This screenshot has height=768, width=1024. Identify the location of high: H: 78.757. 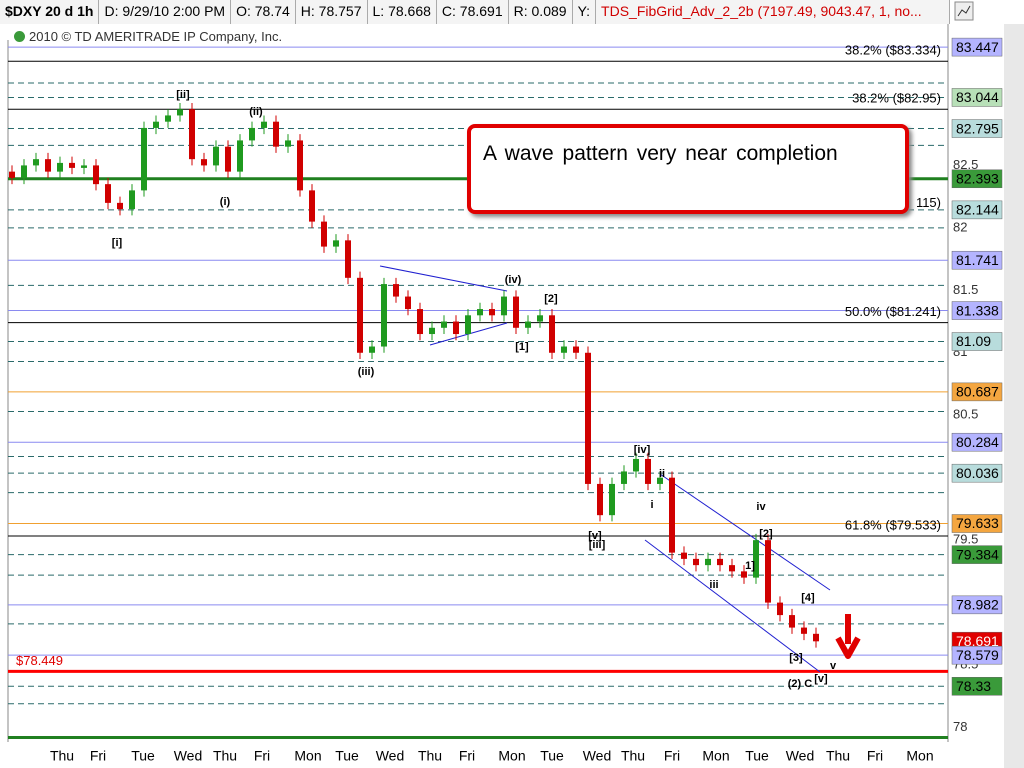
(332, 12).